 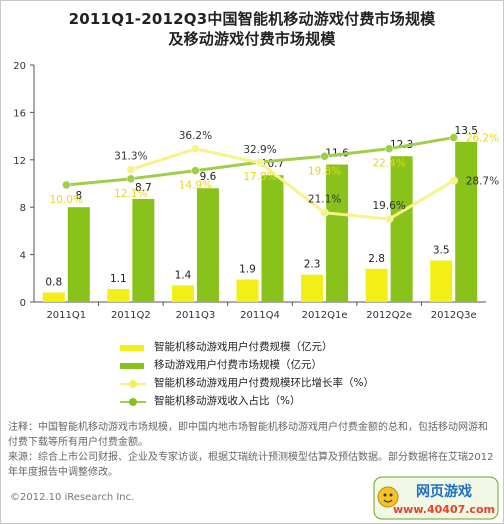 I want to click on point-label-share: 14.9%, so click(x=195, y=186).